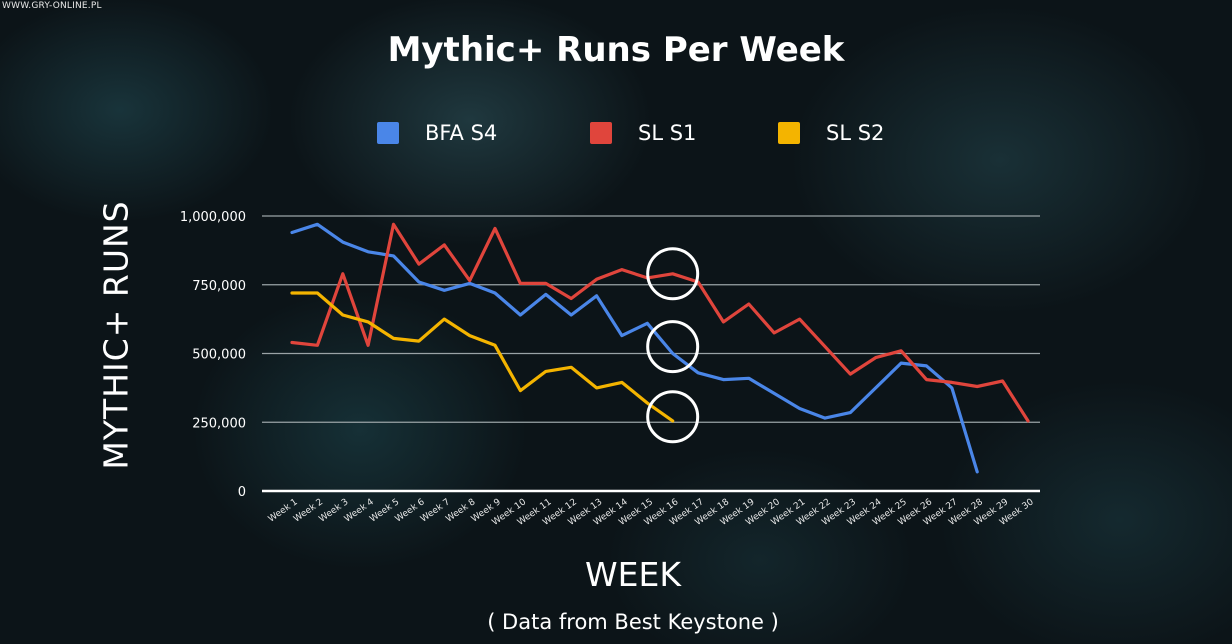 The width and height of the screenshot is (1232, 644). I want to click on legend-label-bfa-s4: BFA S4, so click(461, 133).